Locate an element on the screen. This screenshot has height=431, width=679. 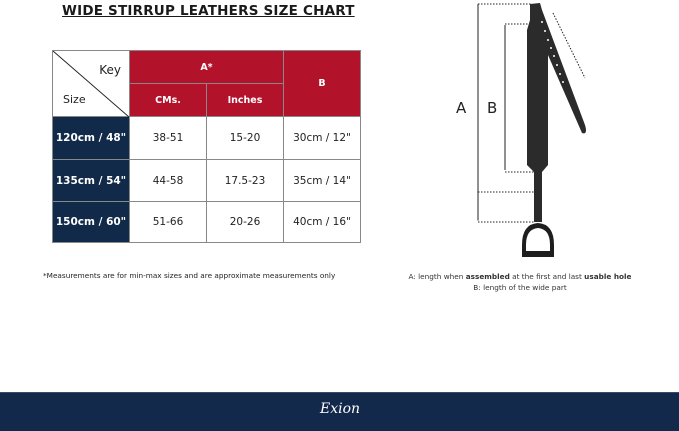
b-cell: 40cm / 16" is located at coordinates (322, 222).